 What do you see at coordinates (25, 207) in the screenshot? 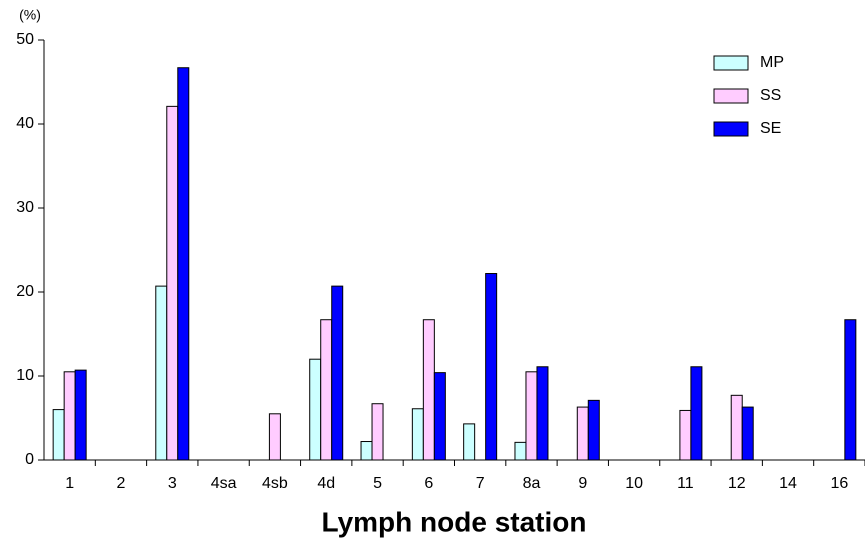
I see `y-tick-label: 30` at bounding box center [25, 207].